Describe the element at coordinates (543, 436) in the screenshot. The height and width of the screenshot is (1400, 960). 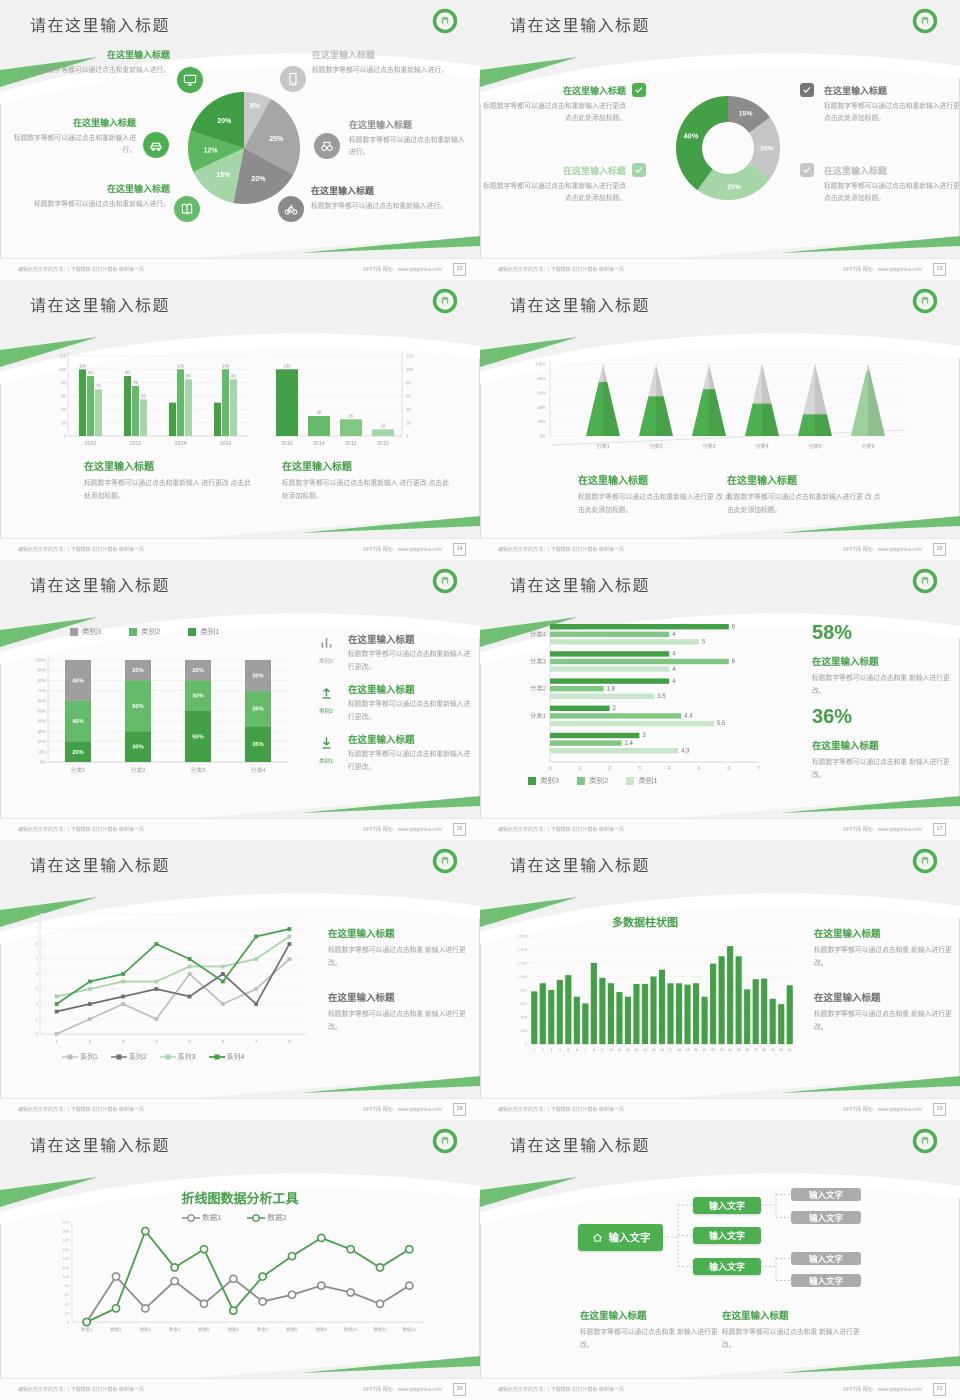
I see `svg-text: 0%` at that location.